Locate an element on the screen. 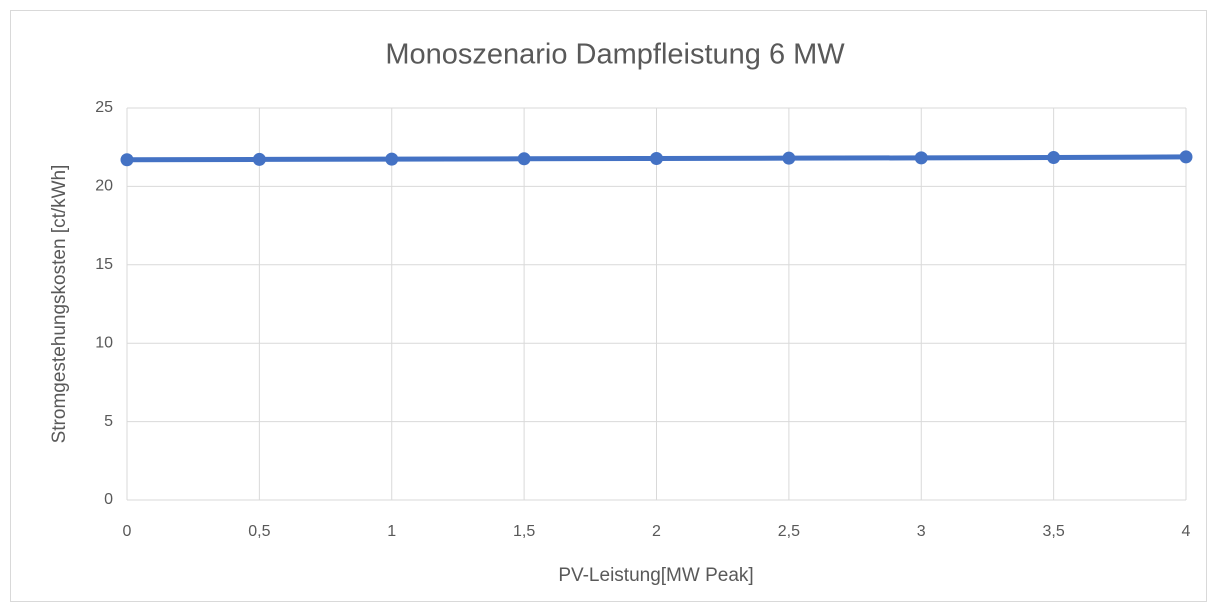  y-tick-label: 5 is located at coordinates (108, 421).